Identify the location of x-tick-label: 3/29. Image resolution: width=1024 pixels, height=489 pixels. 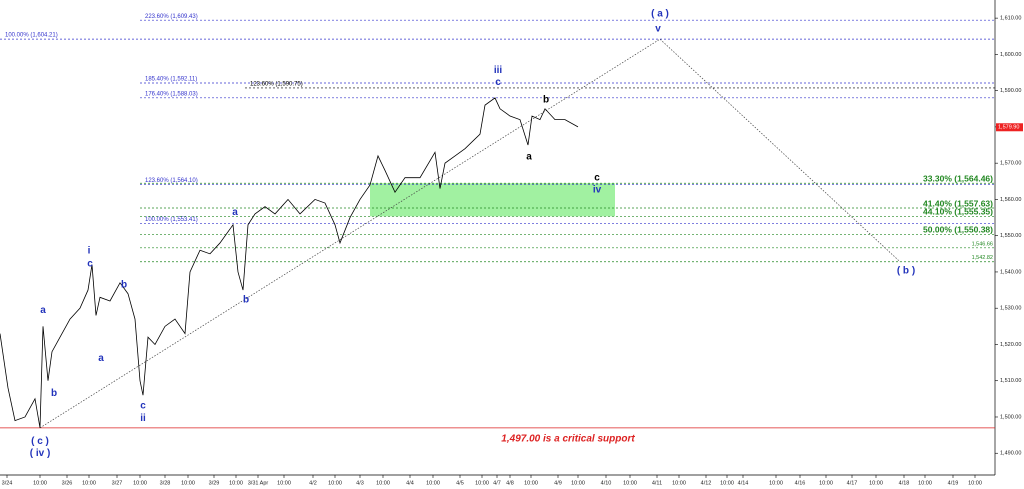
(214, 483).